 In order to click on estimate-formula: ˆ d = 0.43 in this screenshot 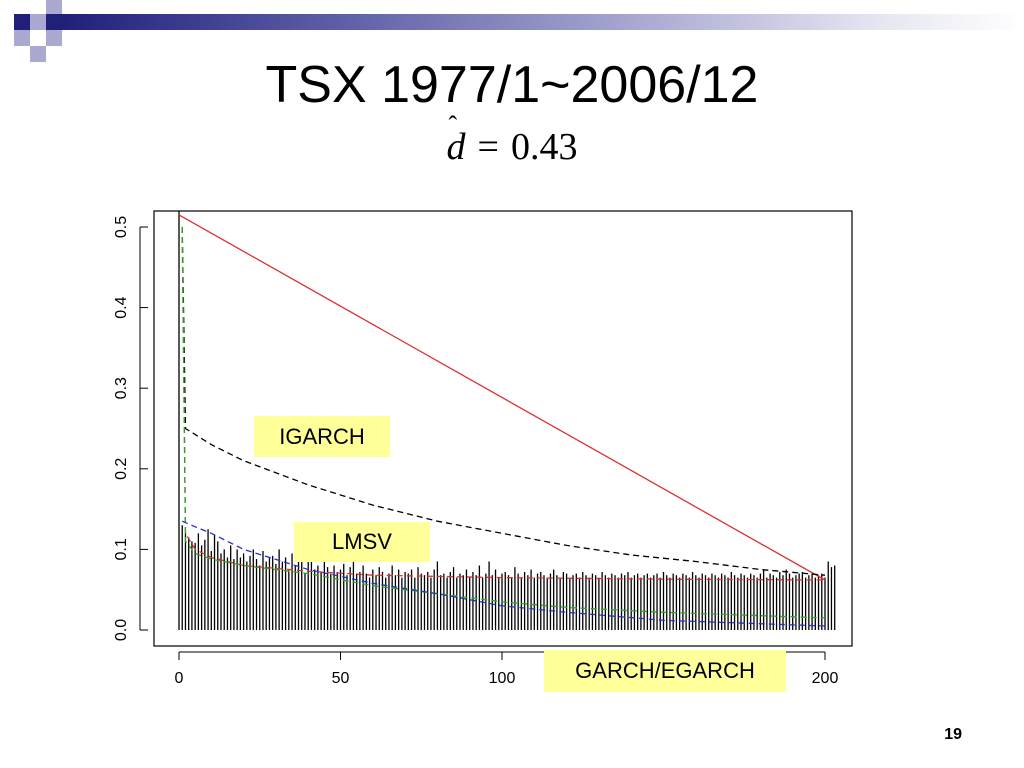, I will do `click(512, 140)`.